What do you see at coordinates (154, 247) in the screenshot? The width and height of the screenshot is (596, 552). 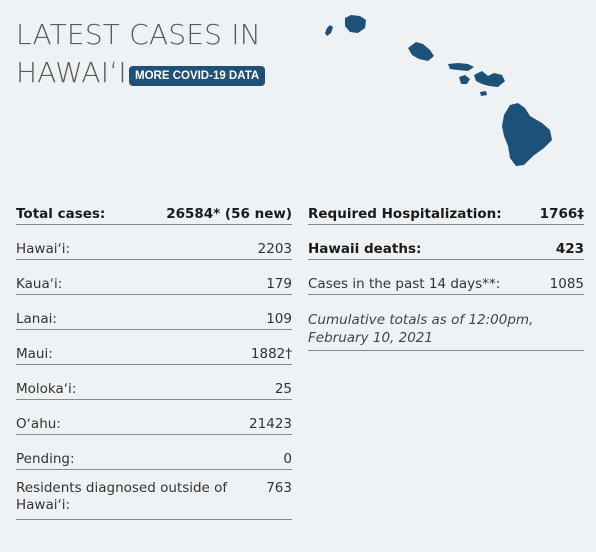 I see `table-row: Hawaiʻi: 2203` at bounding box center [154, 247].